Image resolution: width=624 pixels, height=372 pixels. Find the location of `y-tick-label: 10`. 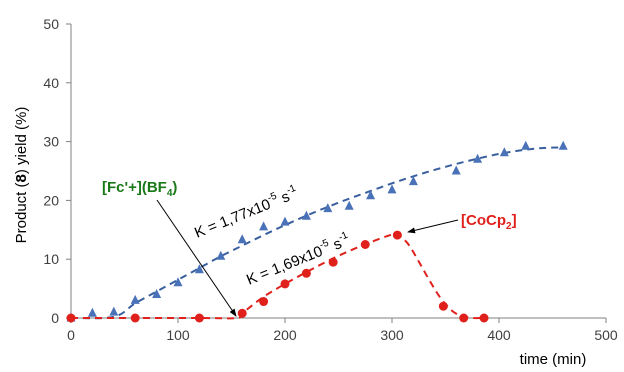

y-tick-label: 10 is located at coordinates (51, 259).